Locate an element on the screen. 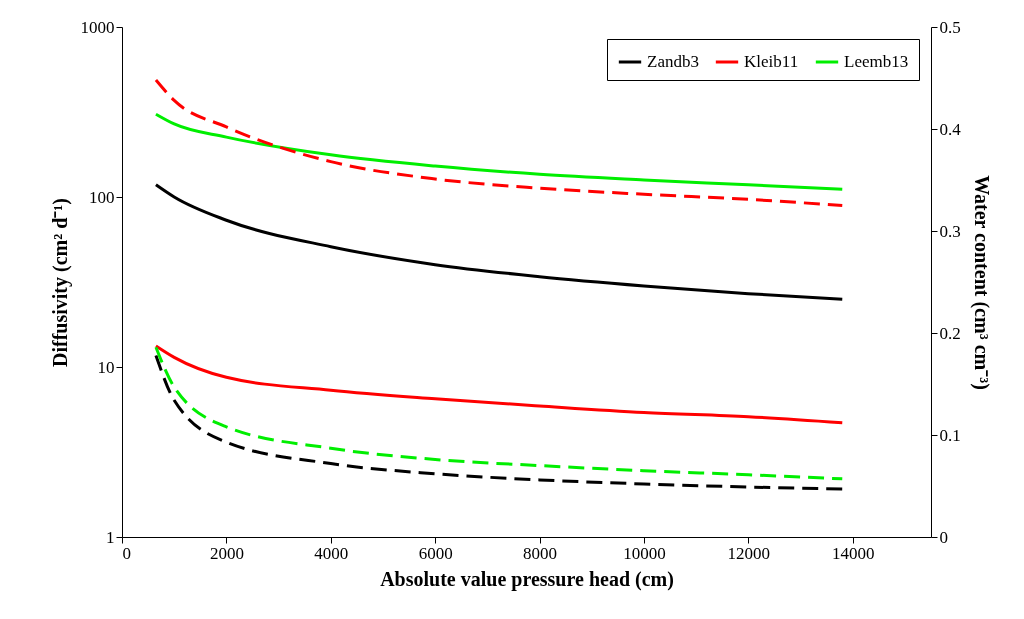  y-tick-label: 1000 is located at coordinates (97, 27).